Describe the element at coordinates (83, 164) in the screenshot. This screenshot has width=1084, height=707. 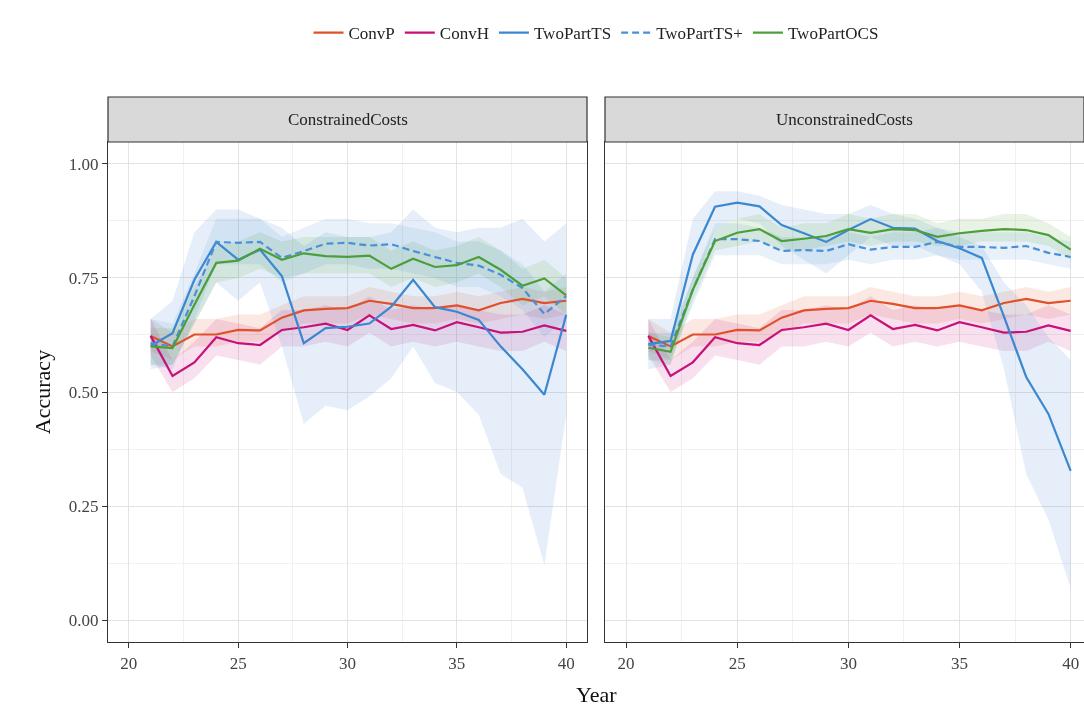
I see `y-tick-label: 1.00` at that location.